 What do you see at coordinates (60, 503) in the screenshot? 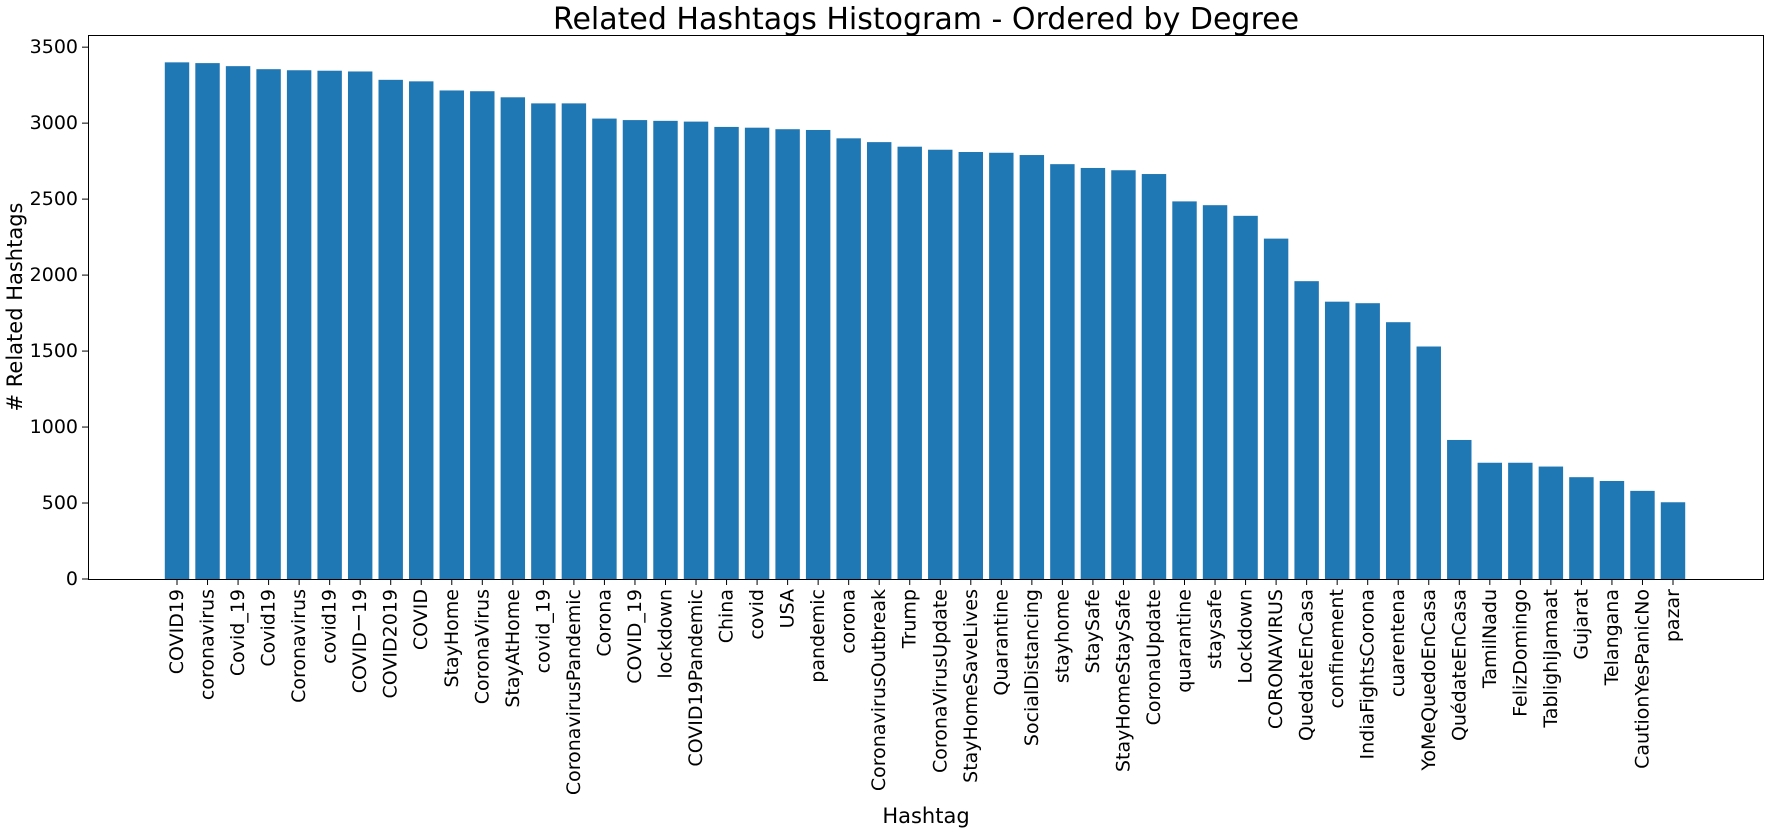
I see `y-tick-label: 500` at bounding box center [60, 503].